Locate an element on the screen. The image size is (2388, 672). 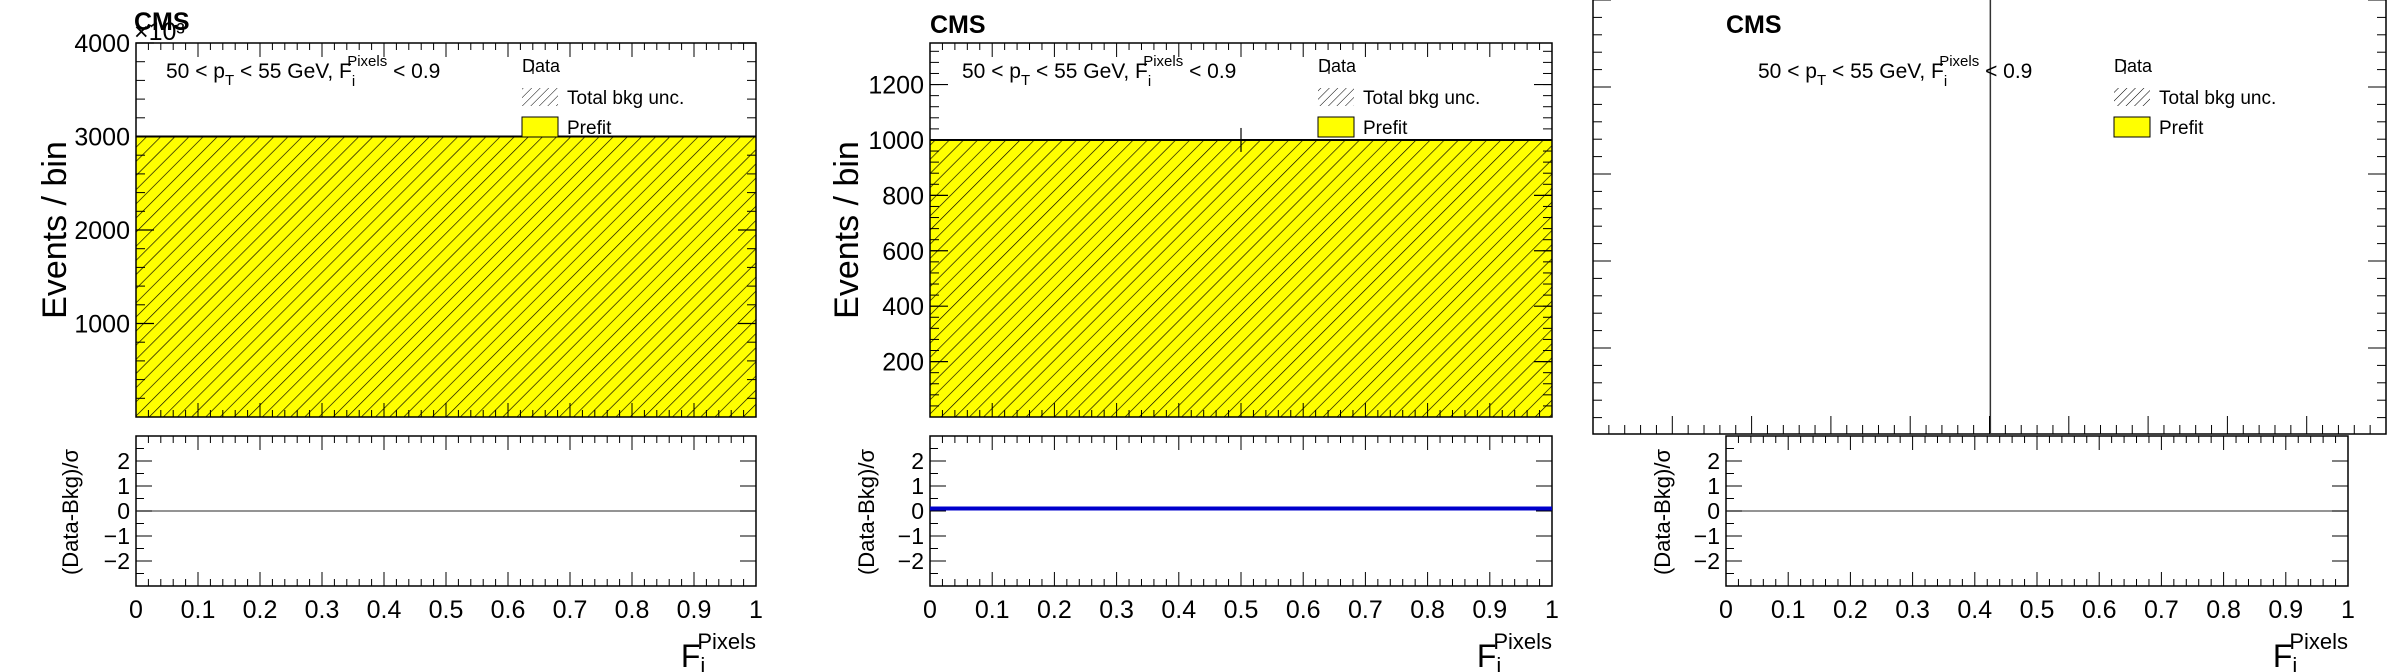
y-exponent-label: ×10³ is located at coordinates (159, 32).